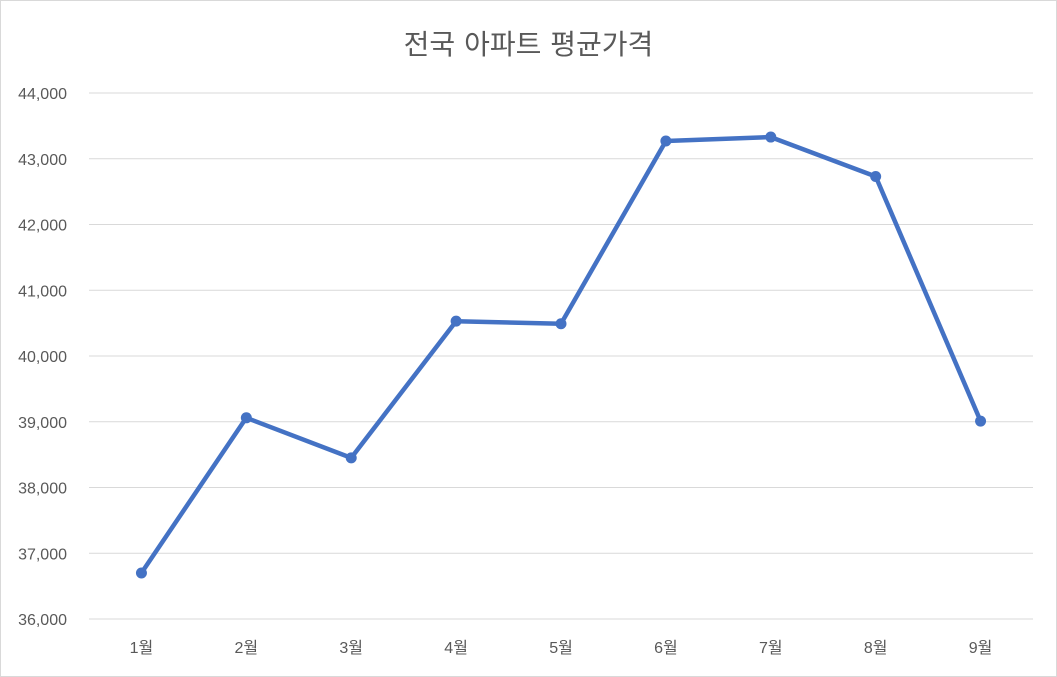  I want to click on y-tick-label: 39,000, so click(42, 423).